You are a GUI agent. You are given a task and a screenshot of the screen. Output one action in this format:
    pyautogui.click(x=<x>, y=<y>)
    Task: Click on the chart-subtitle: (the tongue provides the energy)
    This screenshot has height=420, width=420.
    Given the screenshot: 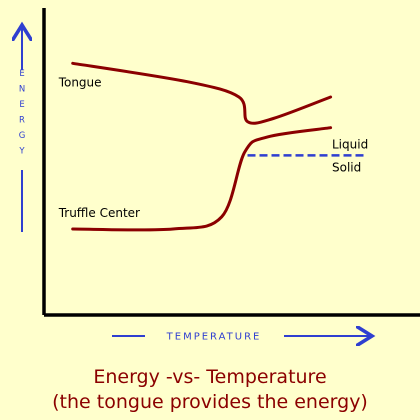 What is the action you would take?
    pyautogui.click(x=210, y=402)
    